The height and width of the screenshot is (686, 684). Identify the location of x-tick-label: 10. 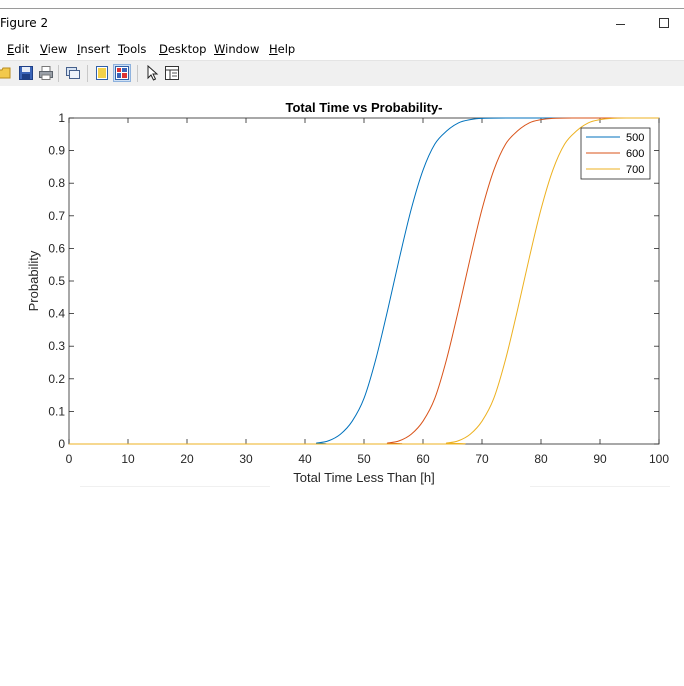
(128, 459).